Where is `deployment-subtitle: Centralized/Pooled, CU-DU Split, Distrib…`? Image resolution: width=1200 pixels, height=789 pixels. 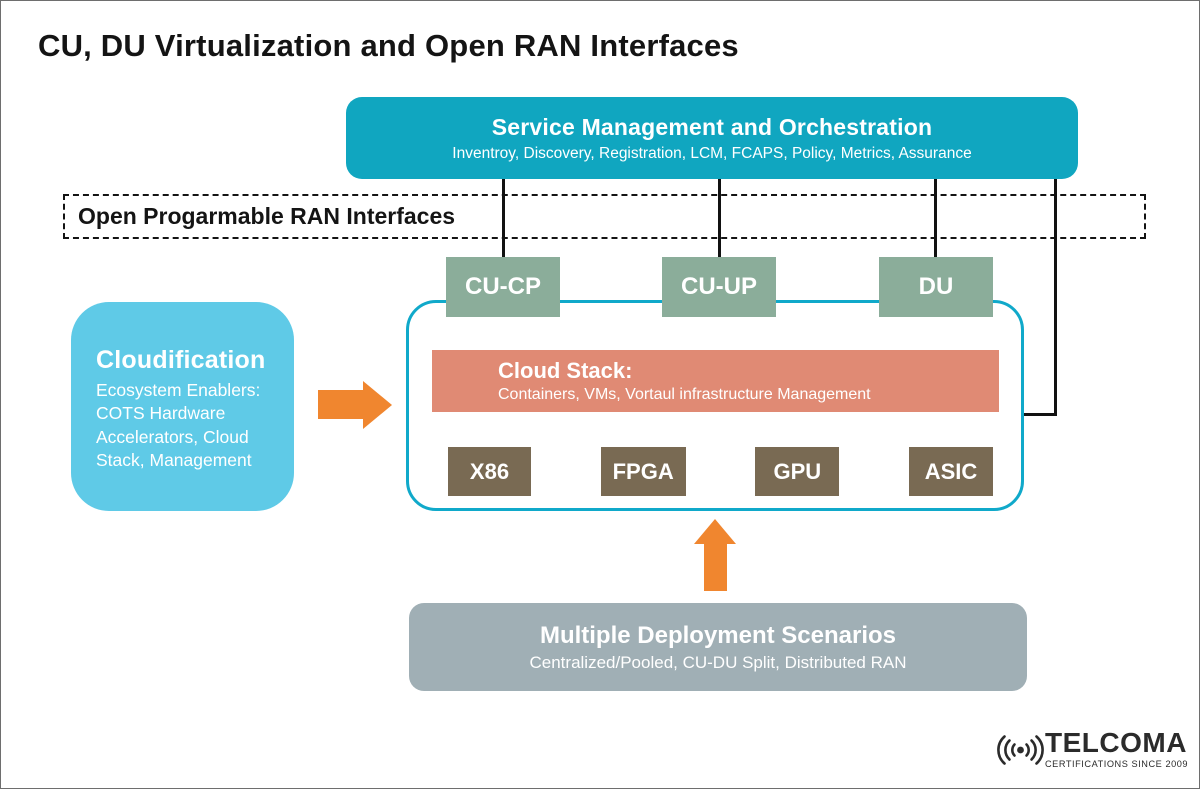
deployment-subtitle: Centralized/Pooled, CU-DU Split, Distrib… is located at coordinates (718, 662).